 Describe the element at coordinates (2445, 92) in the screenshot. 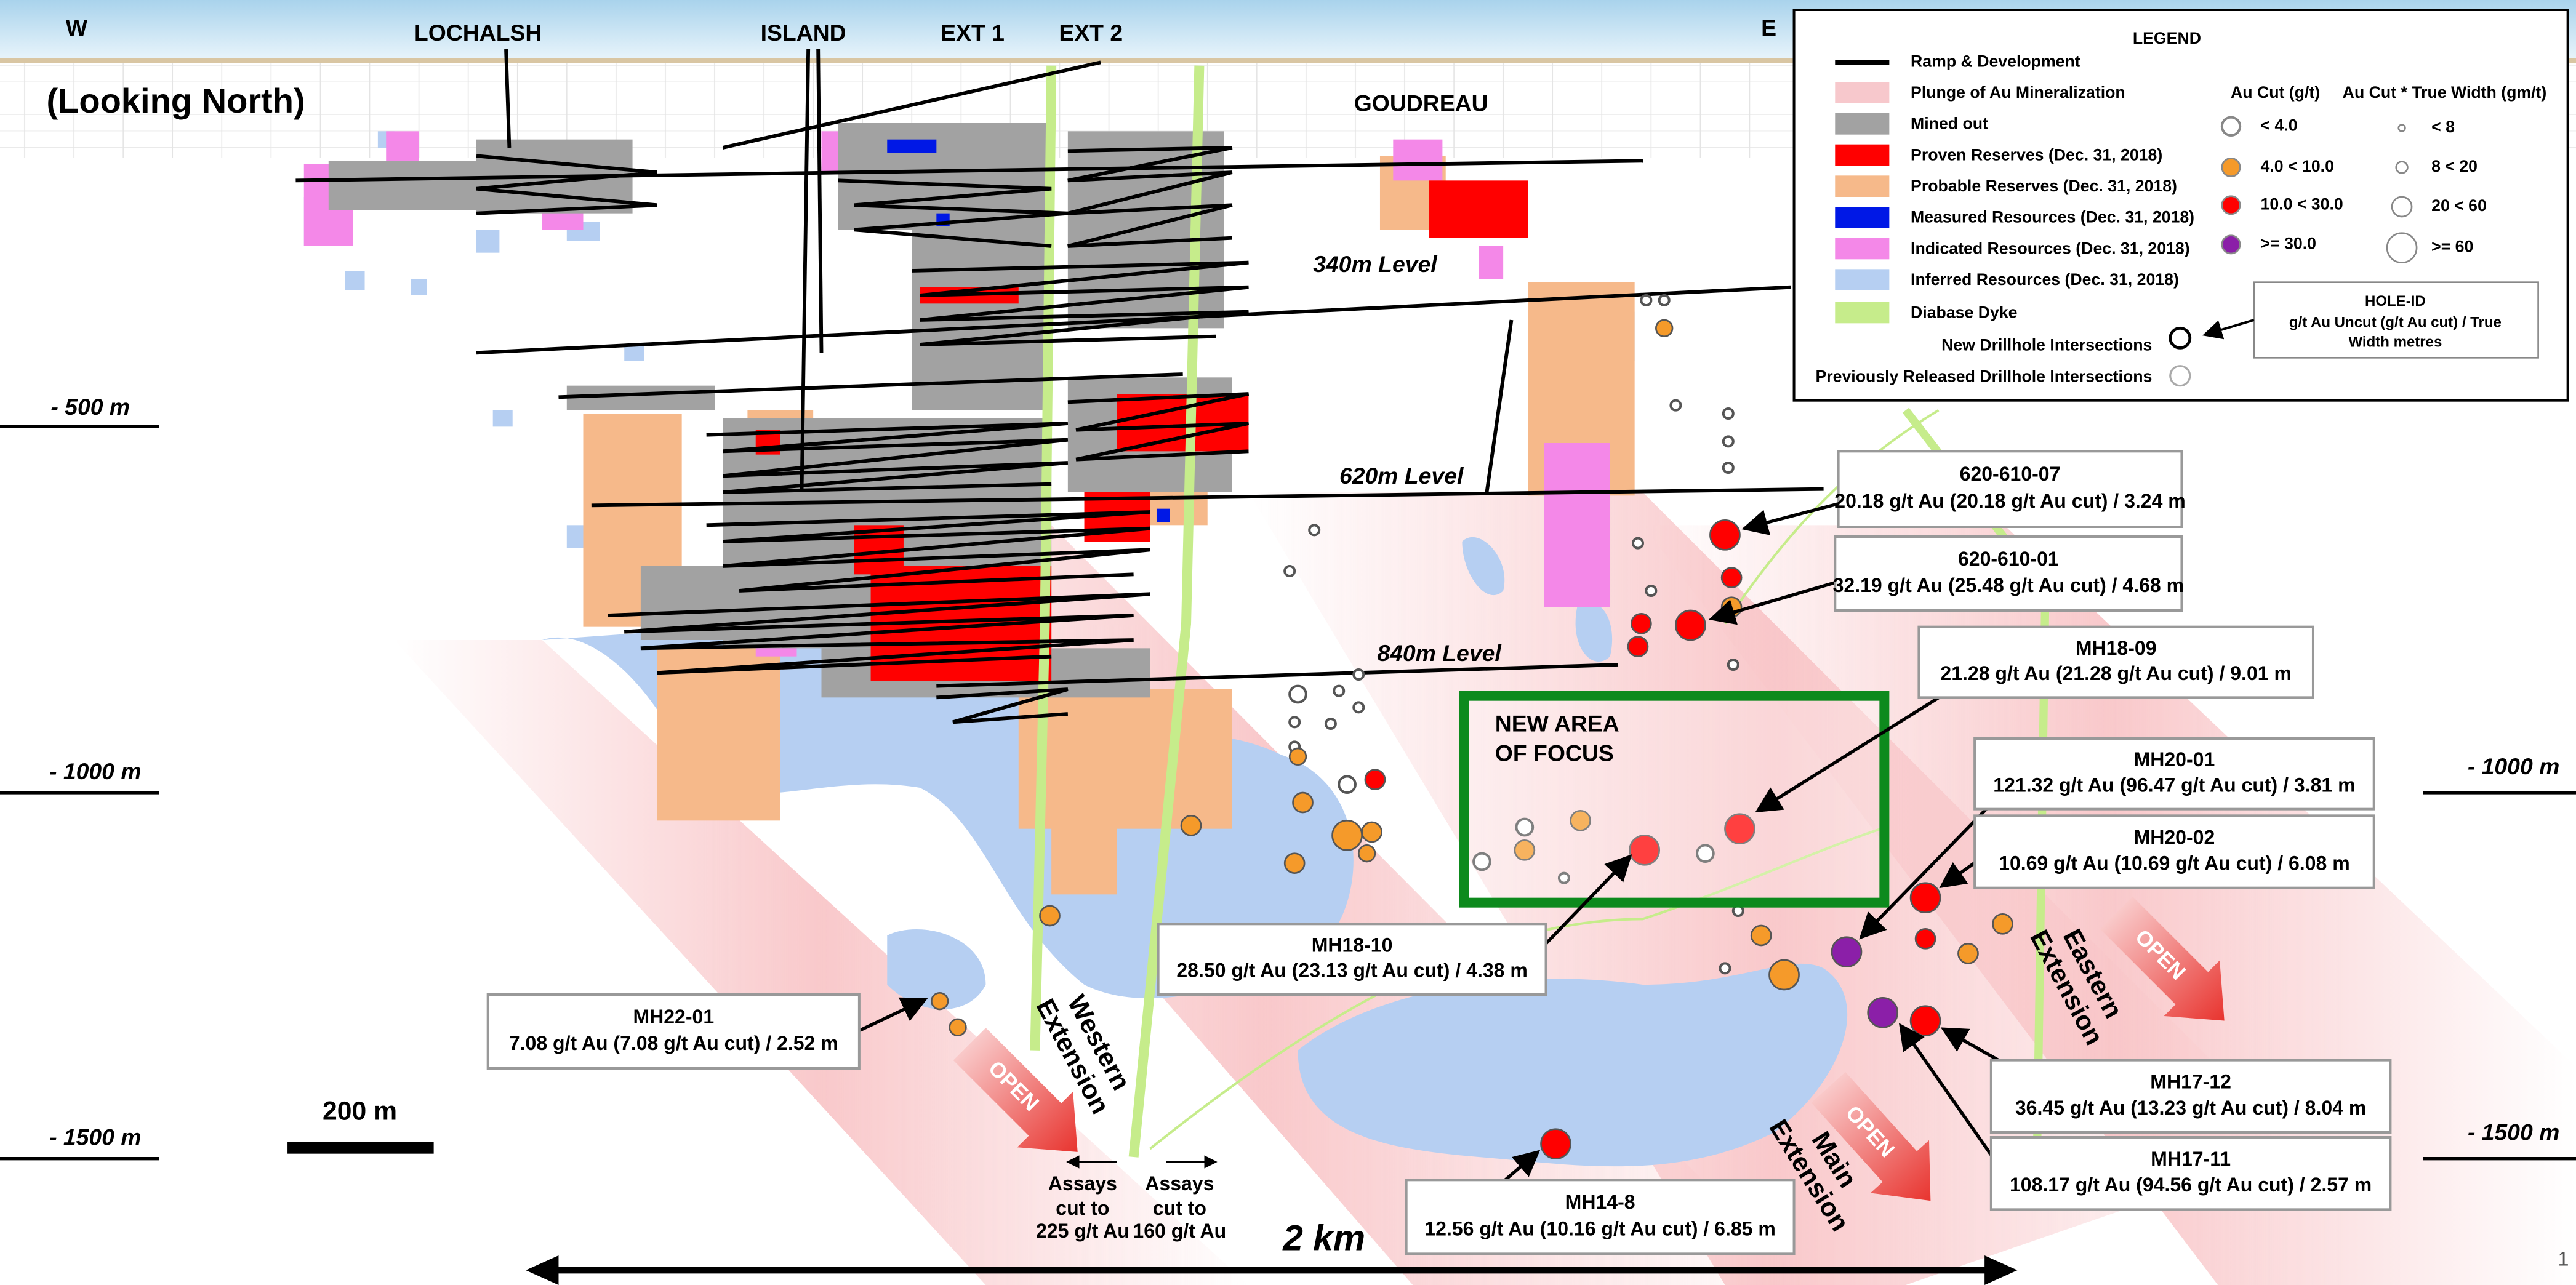

I see `label: Au Cut * True Width (gm/t)` at that location.